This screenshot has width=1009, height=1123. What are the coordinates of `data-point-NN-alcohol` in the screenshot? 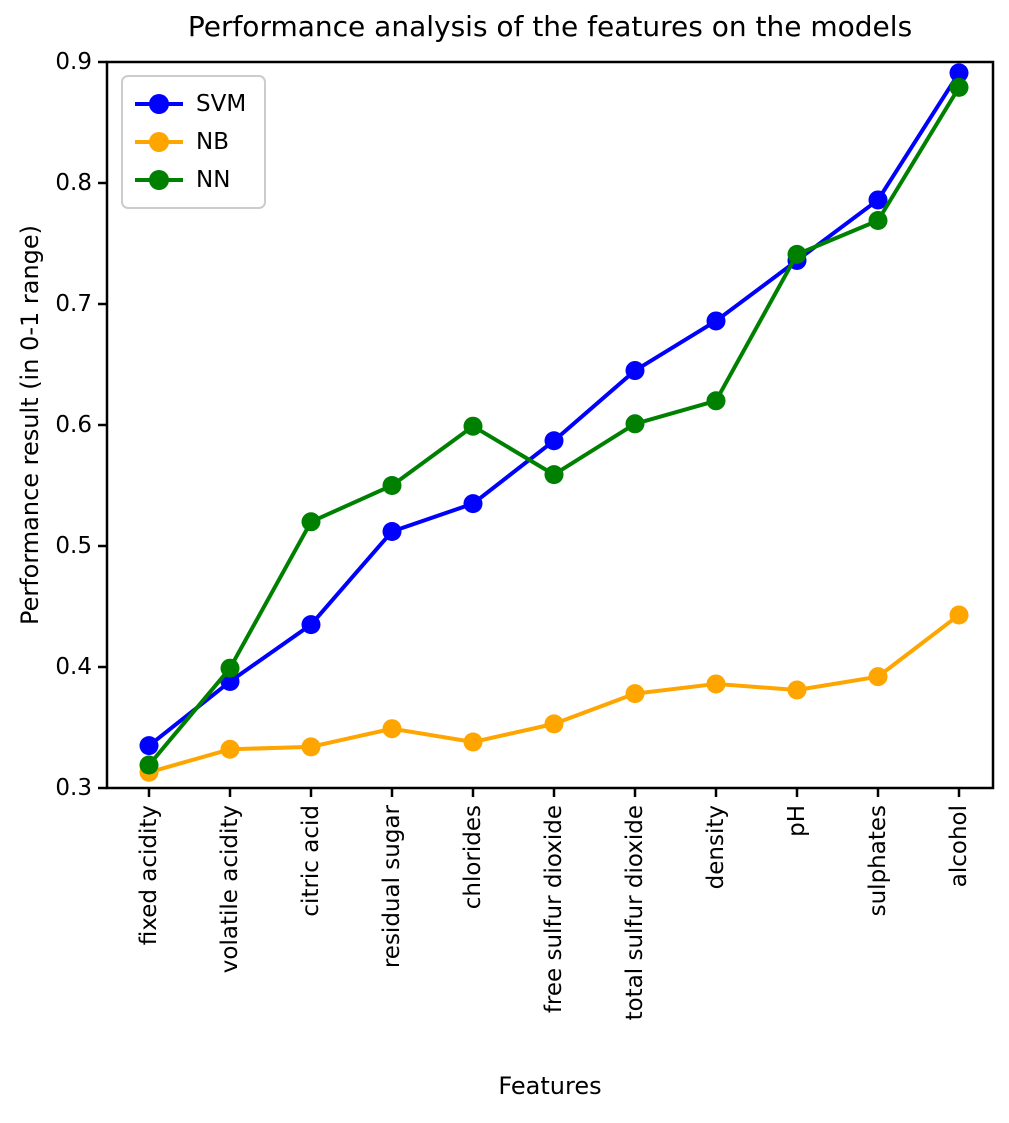 It's located at (959, 87).